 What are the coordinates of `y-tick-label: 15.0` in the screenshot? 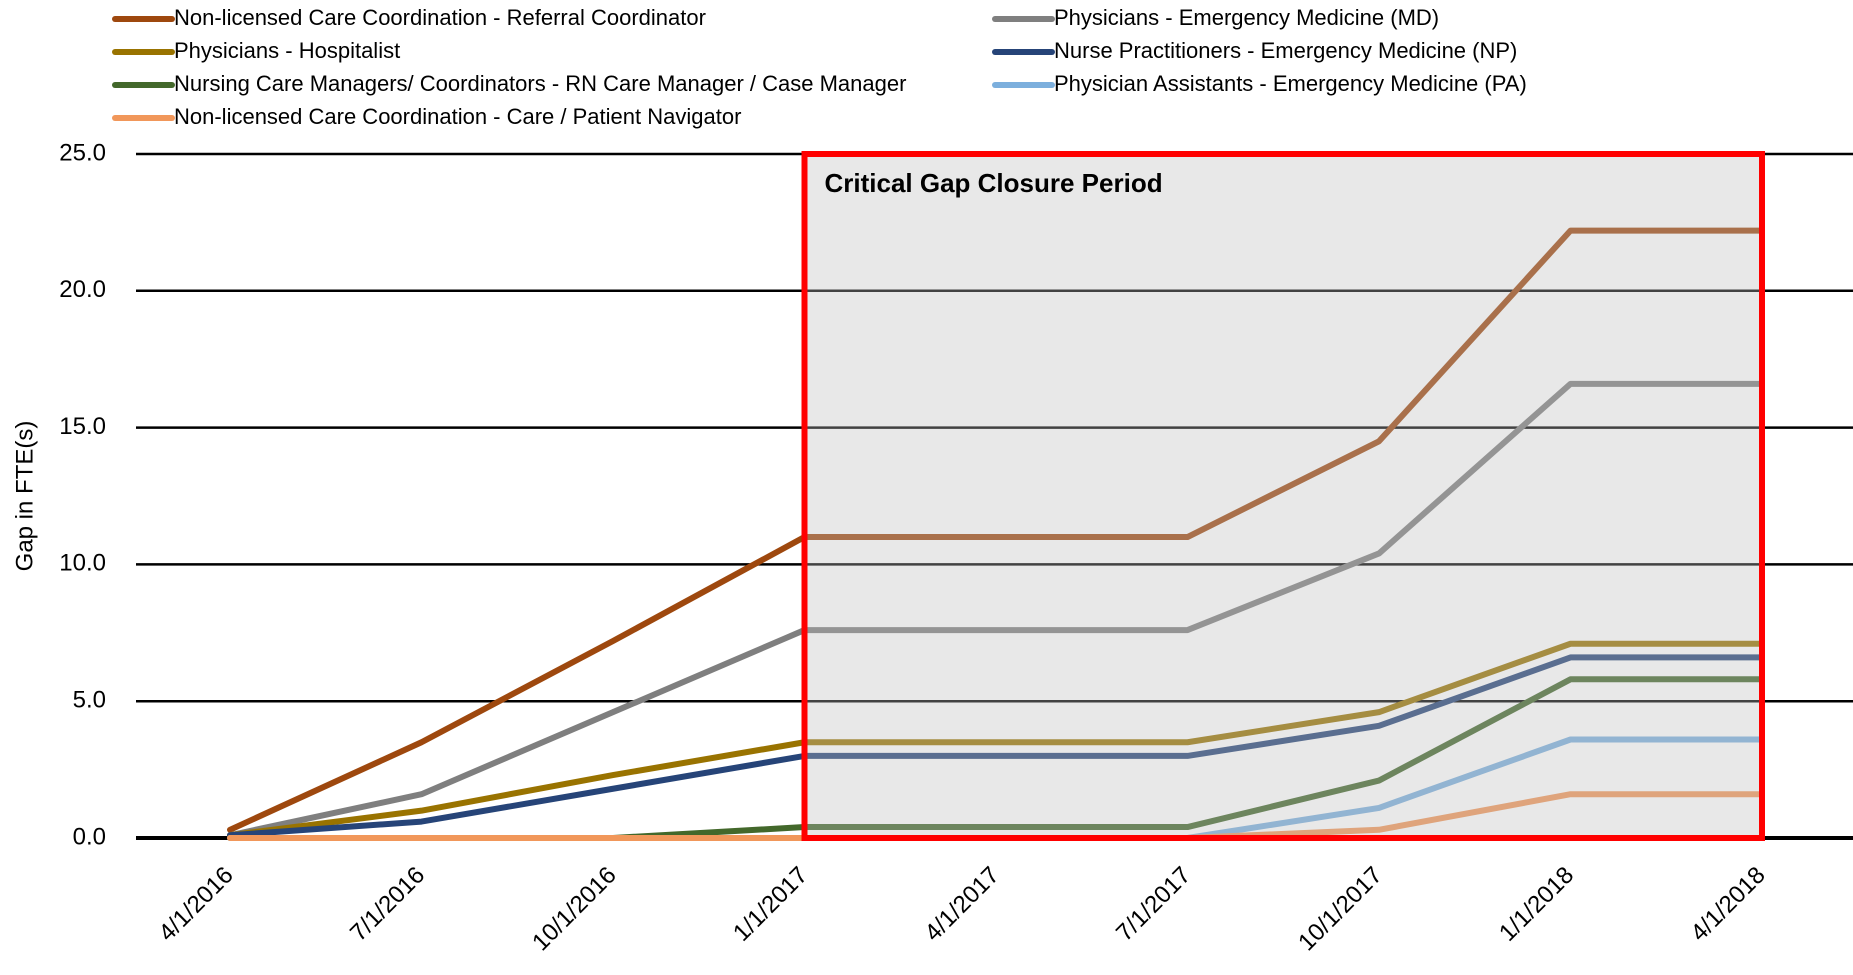 It's located at (82, 426).